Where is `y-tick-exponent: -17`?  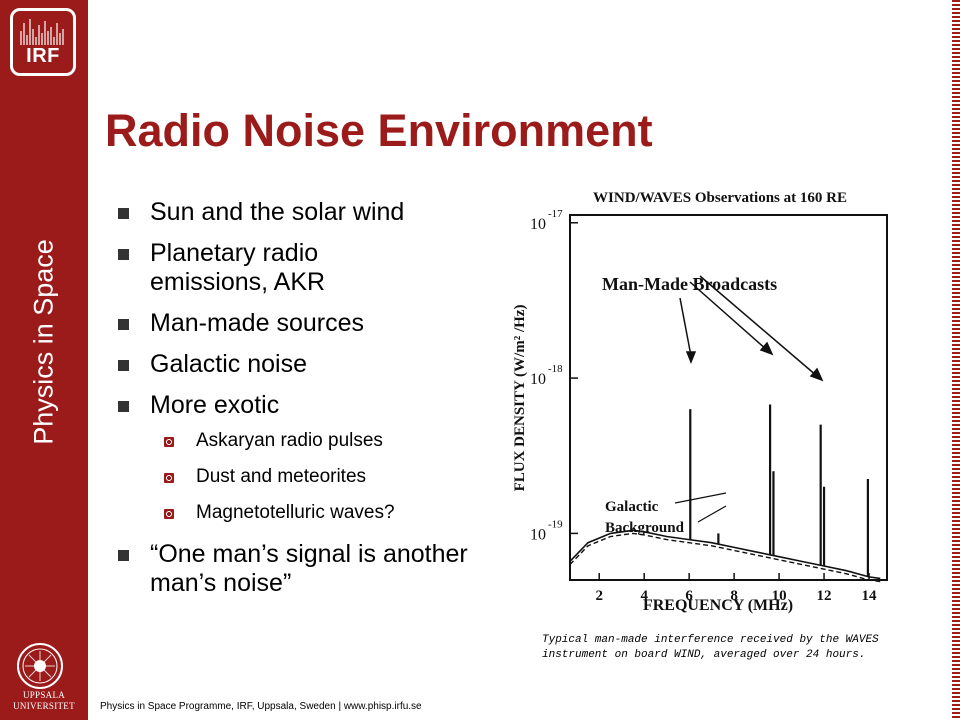 y-tick-exponent: -17 is located at coordinates (555, 214).